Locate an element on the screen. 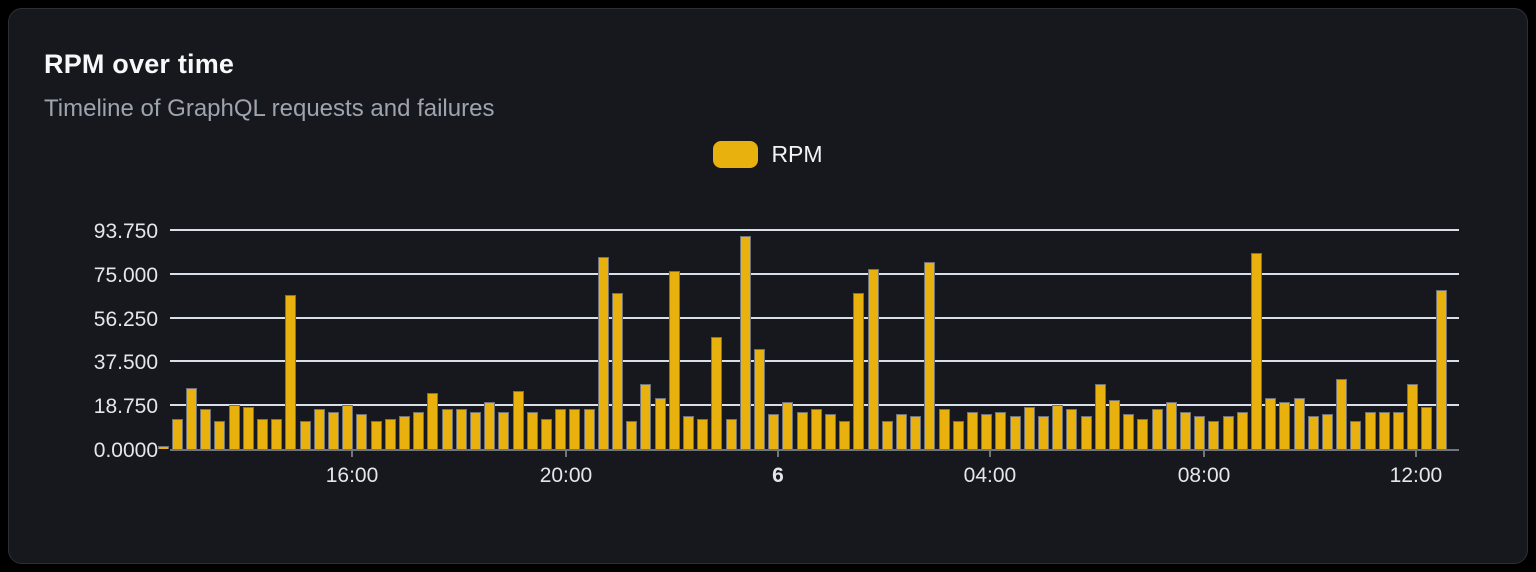 The width and height of the screenshot is (1536, 572). legend: RPM is located at coordinates (768, 154).